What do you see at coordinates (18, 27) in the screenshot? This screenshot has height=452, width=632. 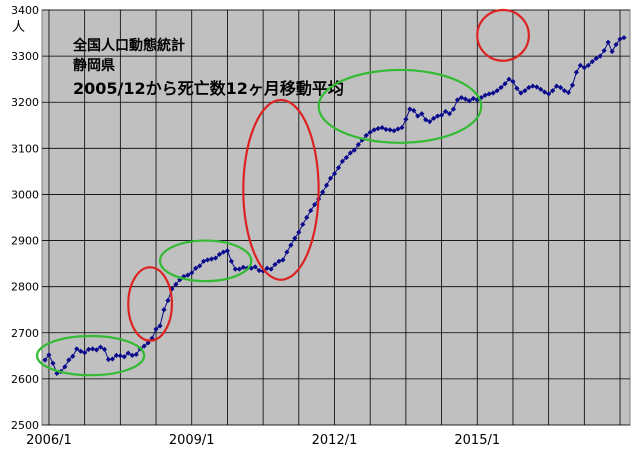 I see `y-axis-unit-label: 人` at bounding box center [18, 27].